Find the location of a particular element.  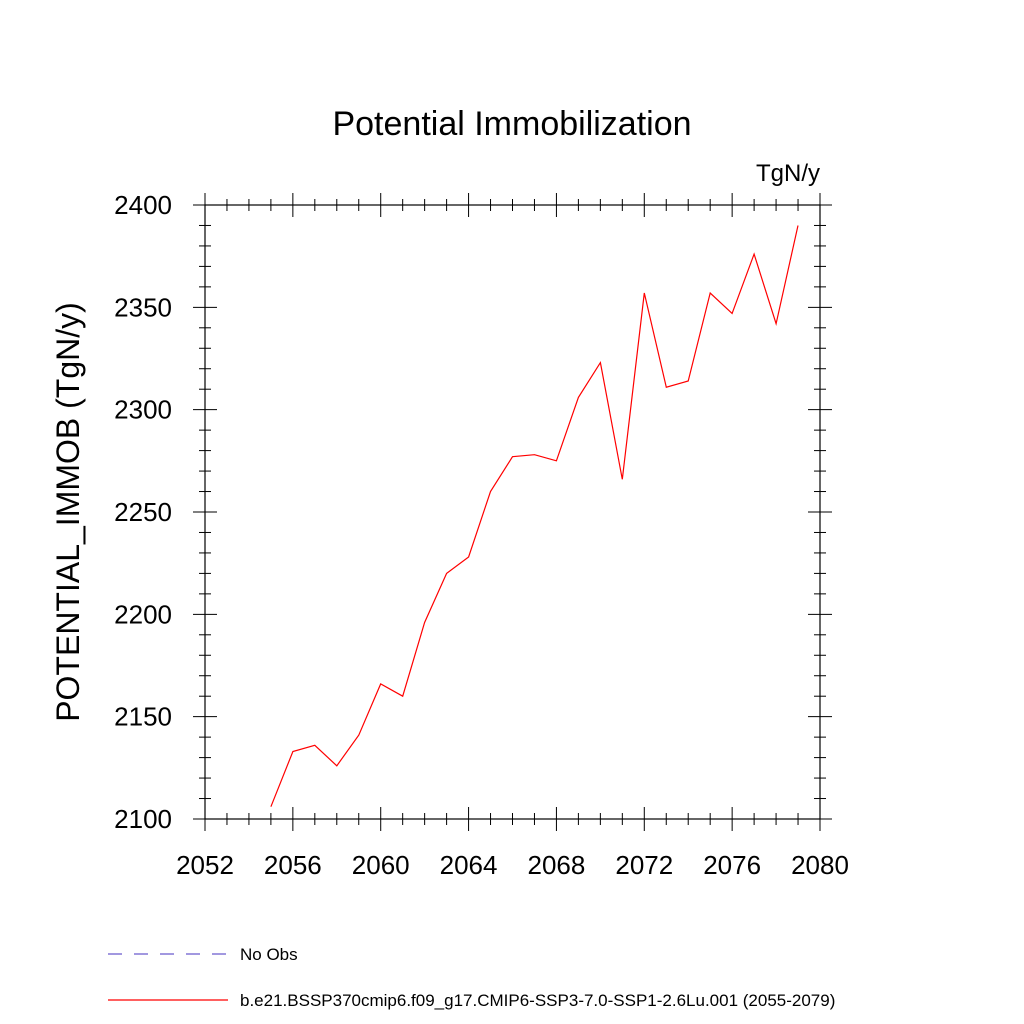

x-tick-label: 2080 is located at coordinates (820, 865).